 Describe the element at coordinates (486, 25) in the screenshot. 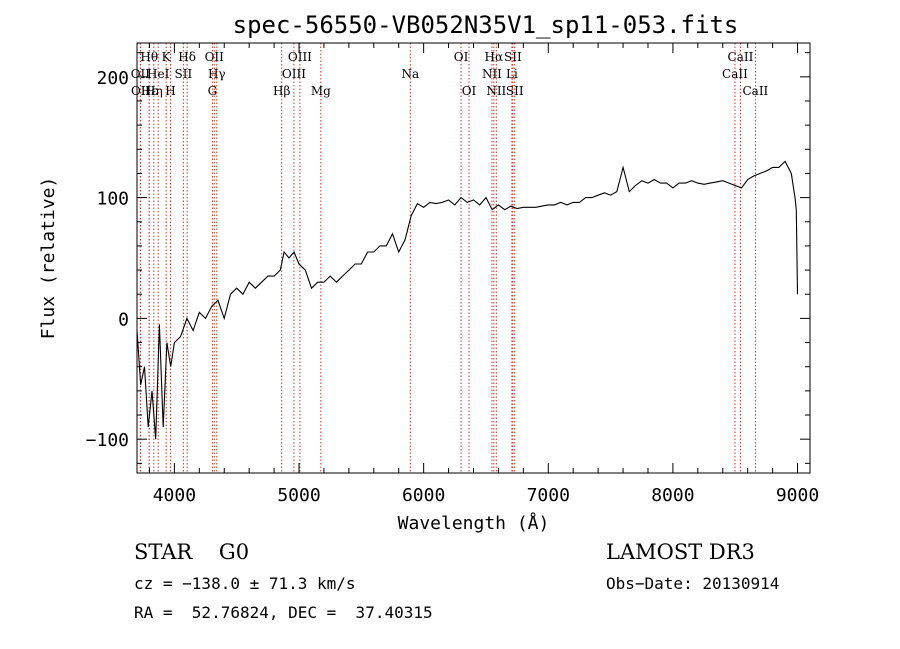

I see `chart-title: spec-56550-VB052N35V1_sp11-053.fits` at that location.